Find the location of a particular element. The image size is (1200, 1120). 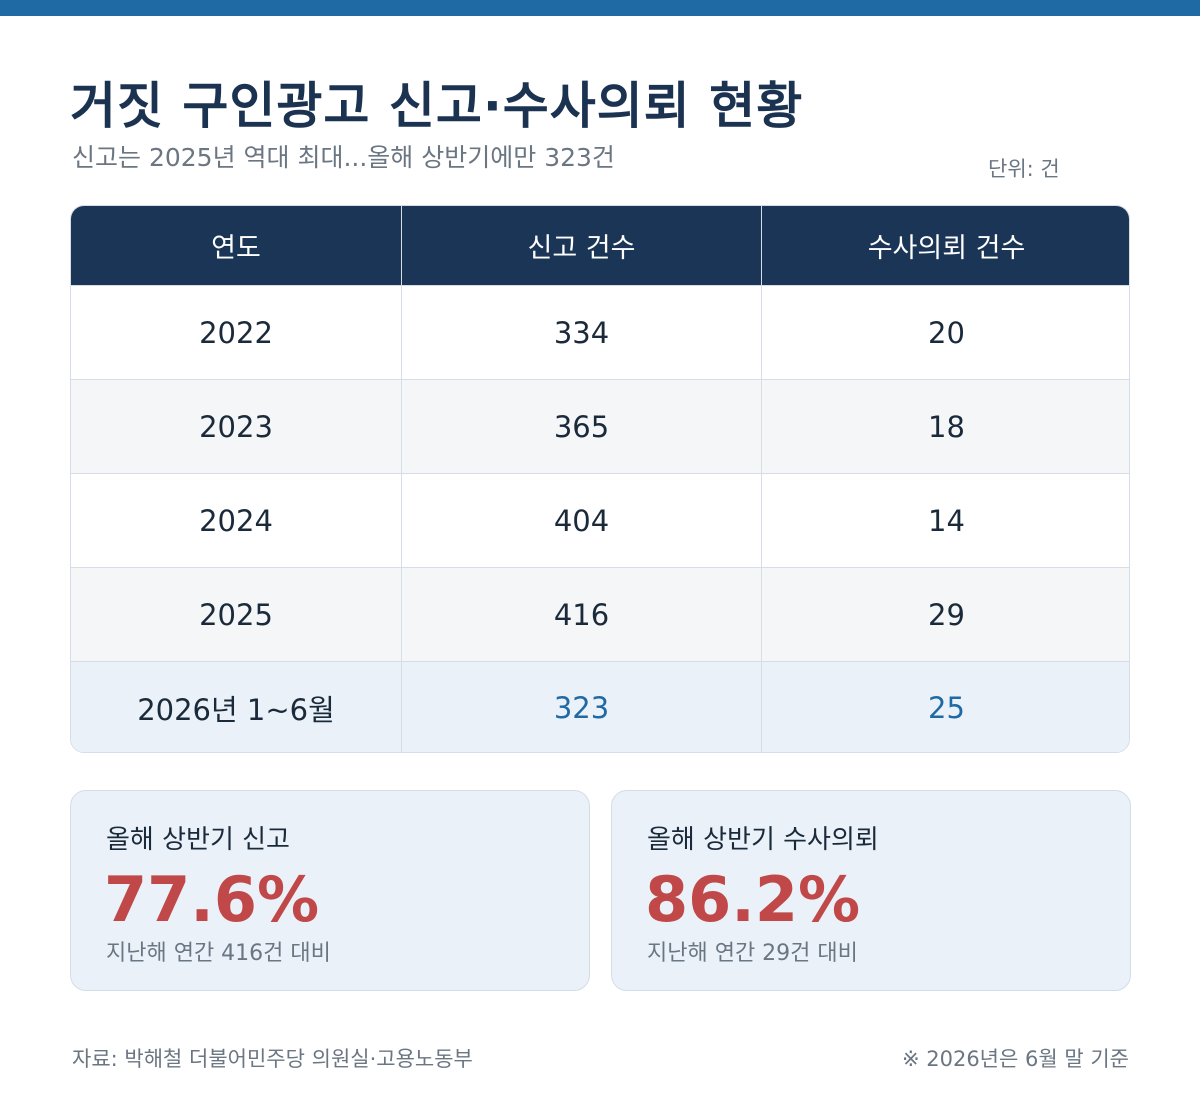

cell-reports: 334 is located at coordinates (581, 332).